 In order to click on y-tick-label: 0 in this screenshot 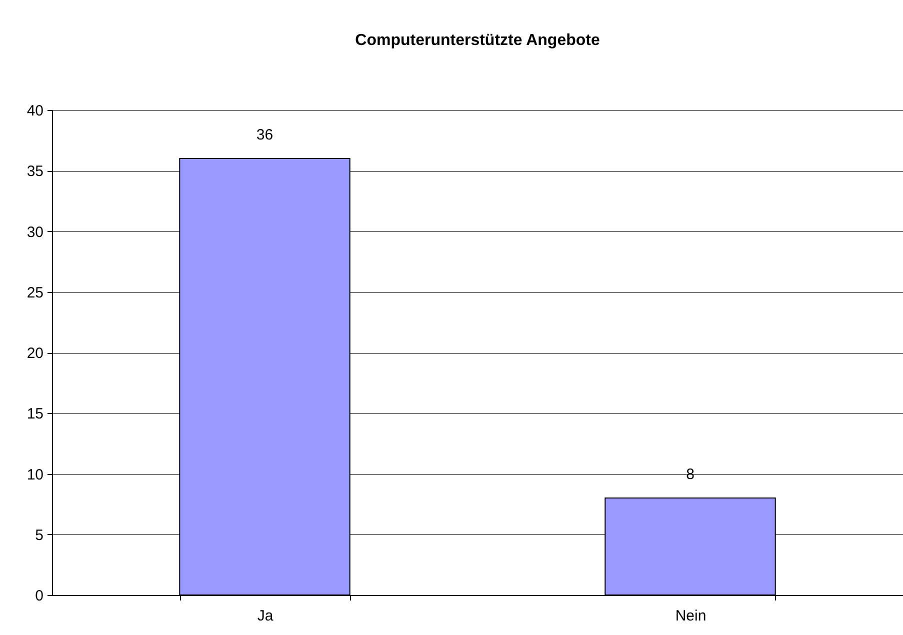, I will do `click(39, 596)`.